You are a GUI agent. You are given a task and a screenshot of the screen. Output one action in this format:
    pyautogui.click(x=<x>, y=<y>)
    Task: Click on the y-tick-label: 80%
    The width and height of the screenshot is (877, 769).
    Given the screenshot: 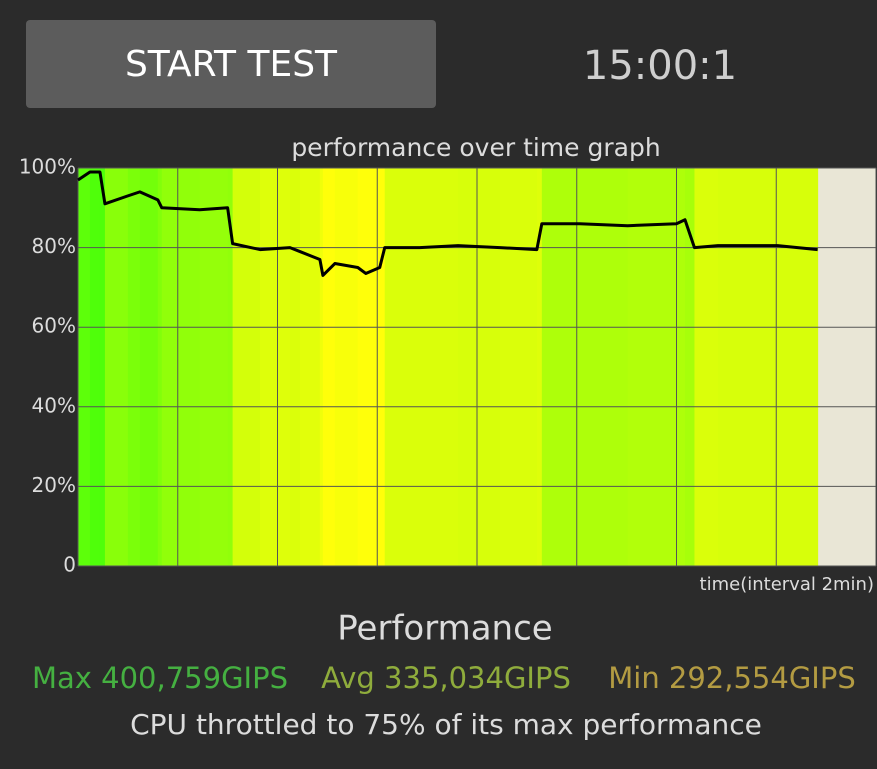 What is the action you would take?
    pyautogui.click(x=54, y=246)
    